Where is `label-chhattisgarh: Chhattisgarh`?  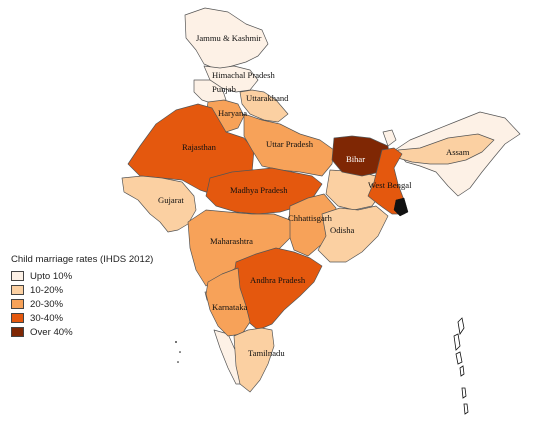
label-chhattisgarh: Chhattisgarh is located at coordinates (310, 218).